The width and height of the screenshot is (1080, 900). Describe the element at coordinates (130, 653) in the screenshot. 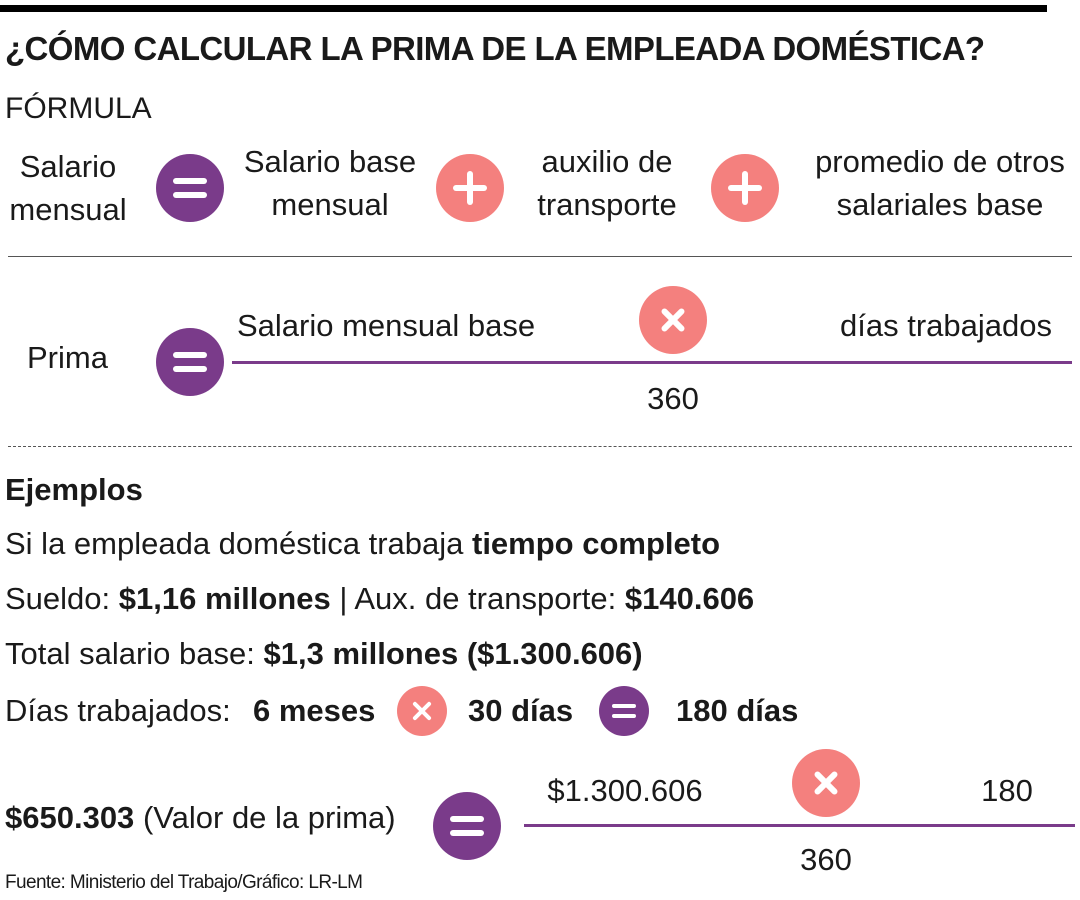

I see `label: Total salario base:` at that location.